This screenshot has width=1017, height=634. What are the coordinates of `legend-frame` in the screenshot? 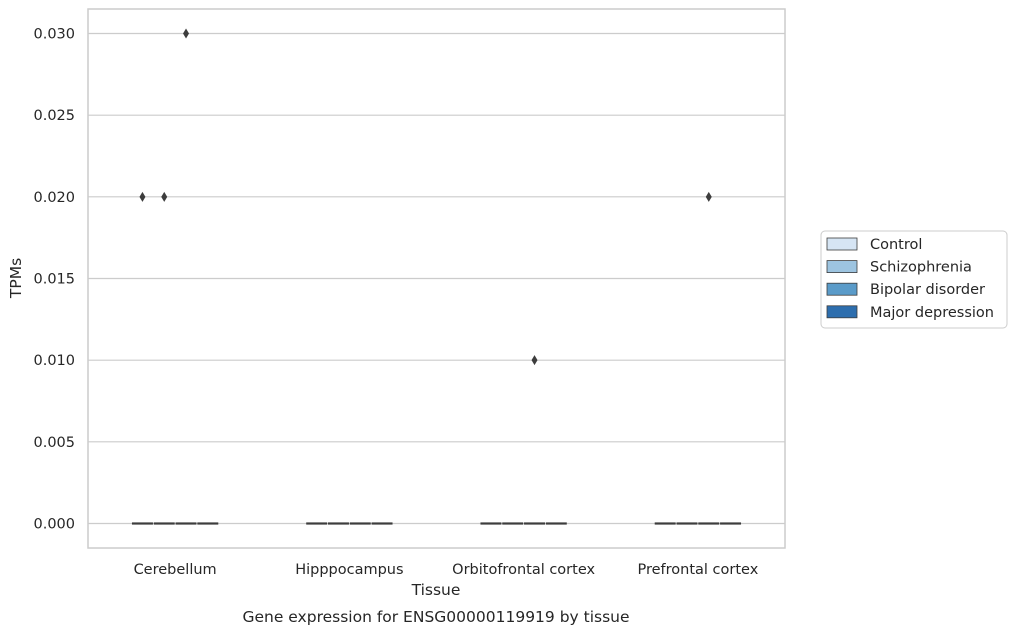 It's located at (914, 279).